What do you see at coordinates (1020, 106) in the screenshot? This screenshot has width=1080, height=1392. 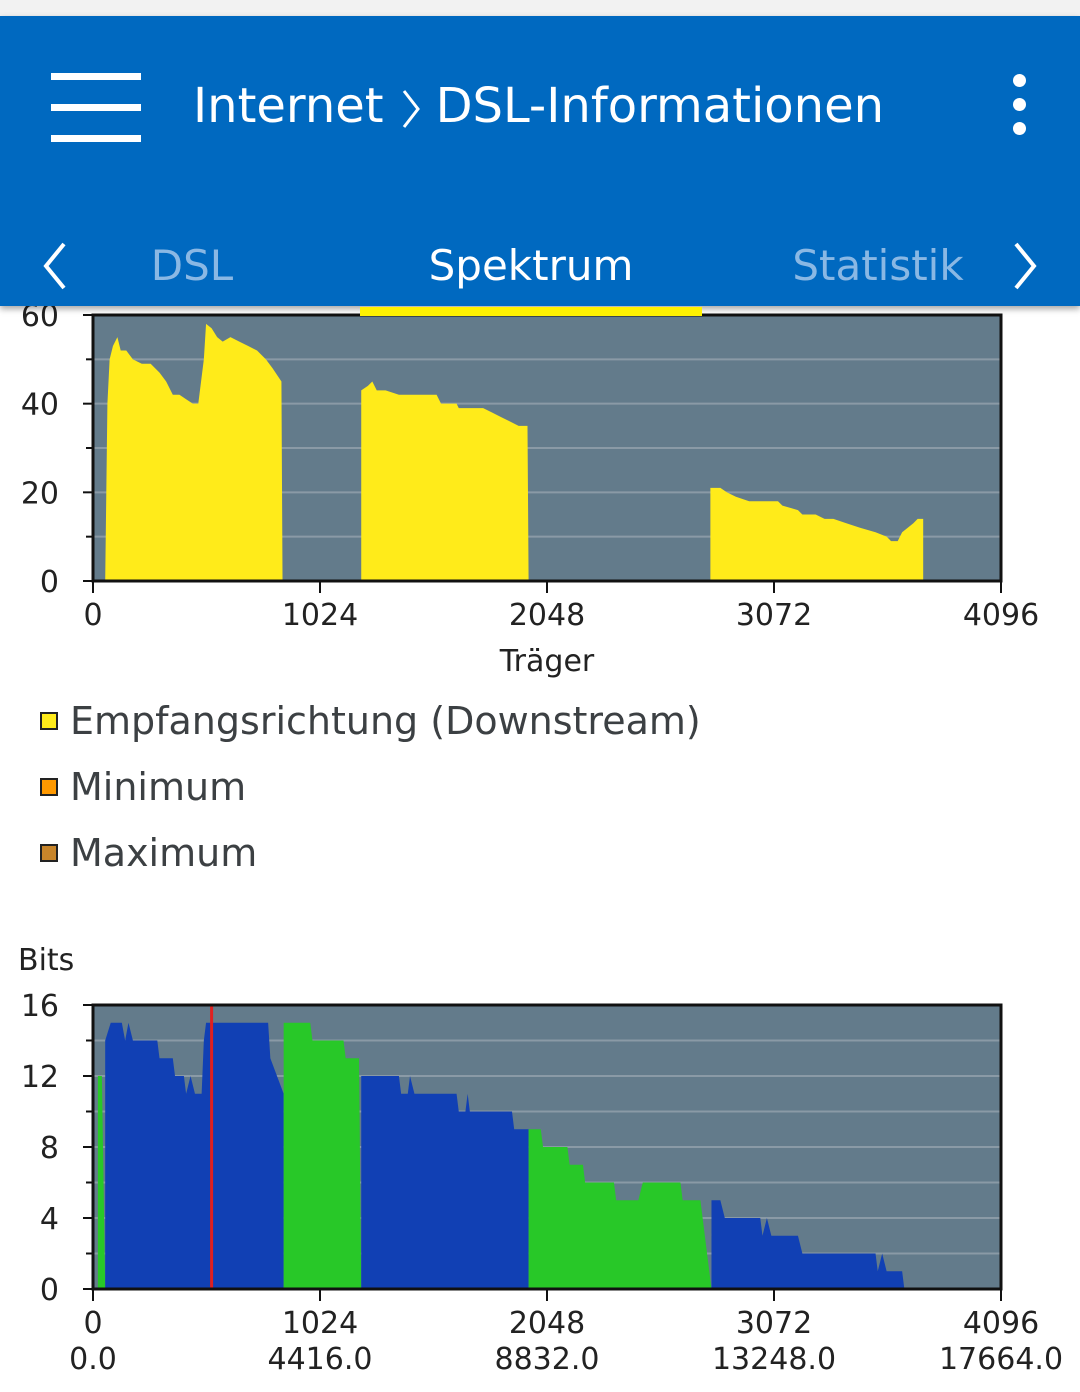 I see `more-vert-icon` at bounding box center [1020, 106].